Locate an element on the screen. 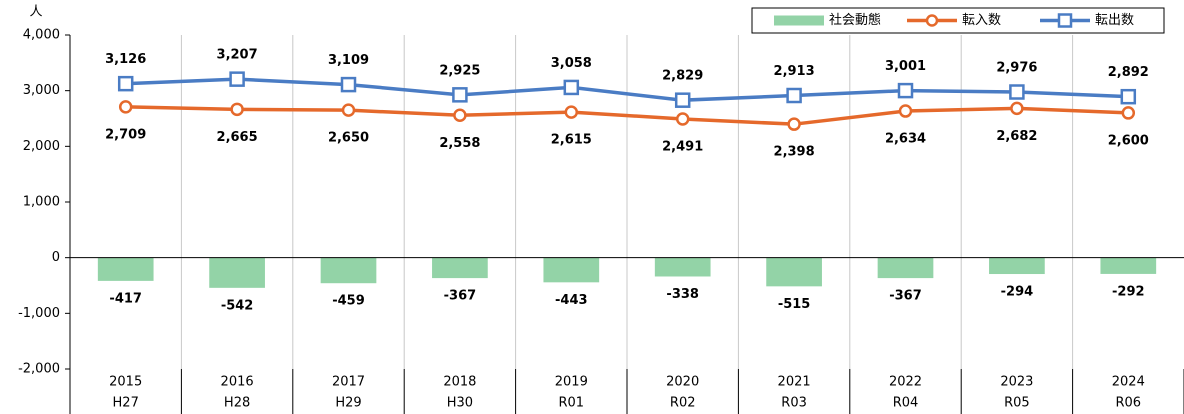 This screenshot has height=414, width=1184. data-label: 2,892 is located at coordinates (1128, 72).